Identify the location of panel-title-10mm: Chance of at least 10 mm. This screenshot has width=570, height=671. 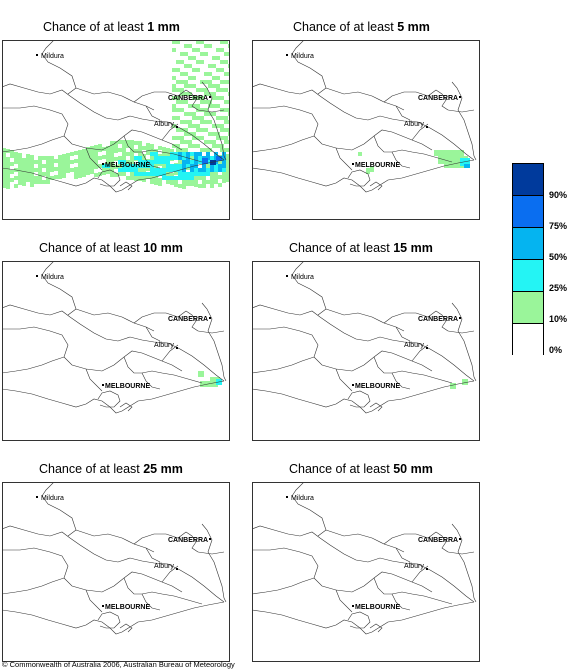
(111, 248).